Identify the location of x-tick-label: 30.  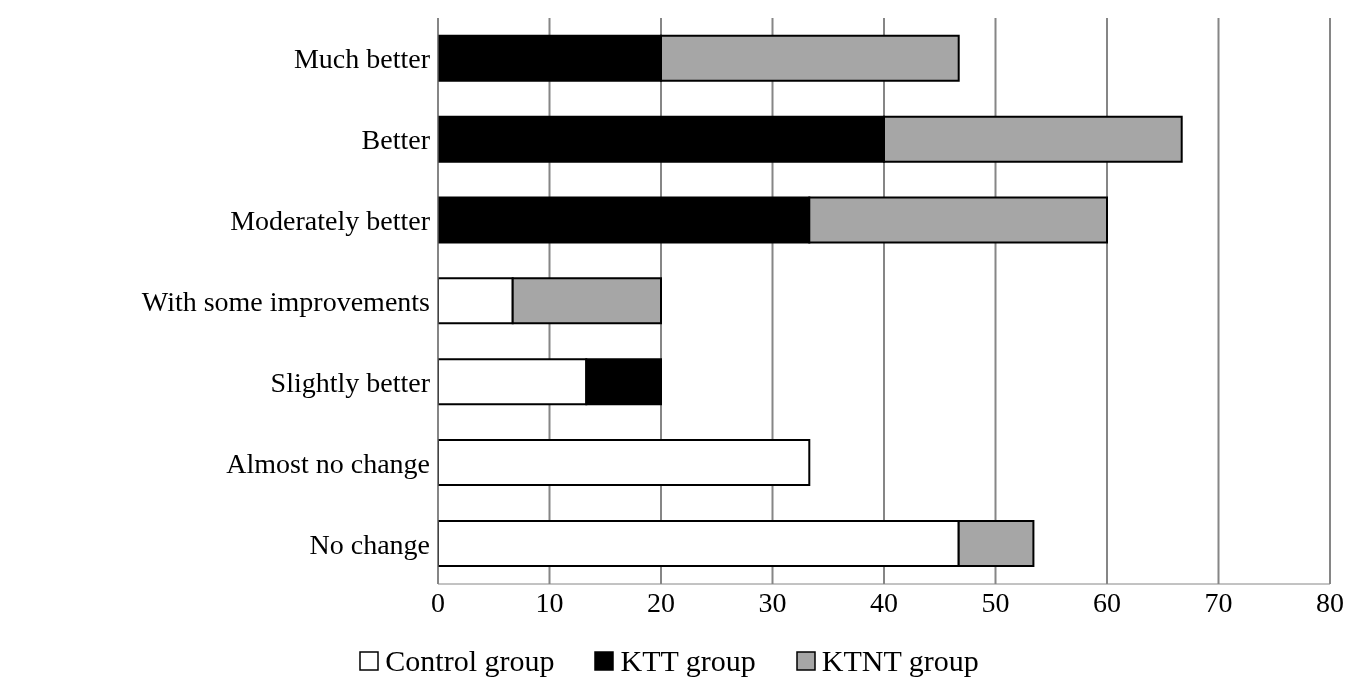
(772, 602).